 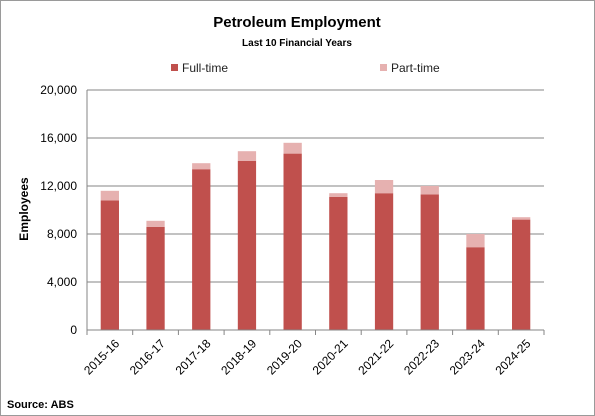 I want to click on y-tick-label: 20,000, so click(x=58, y=90).